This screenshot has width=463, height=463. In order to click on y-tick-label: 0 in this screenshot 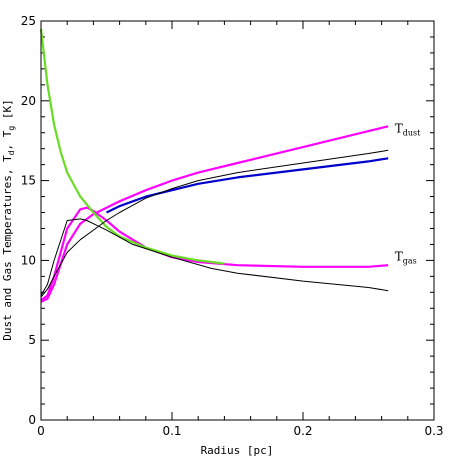, I will do `click(32, 420)`.